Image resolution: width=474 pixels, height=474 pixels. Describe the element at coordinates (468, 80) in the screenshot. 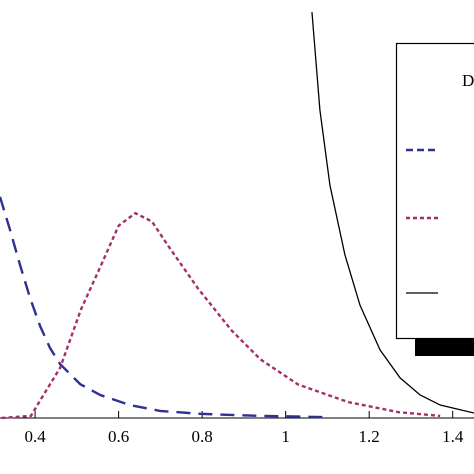

I see `legend-title: D` at that location.